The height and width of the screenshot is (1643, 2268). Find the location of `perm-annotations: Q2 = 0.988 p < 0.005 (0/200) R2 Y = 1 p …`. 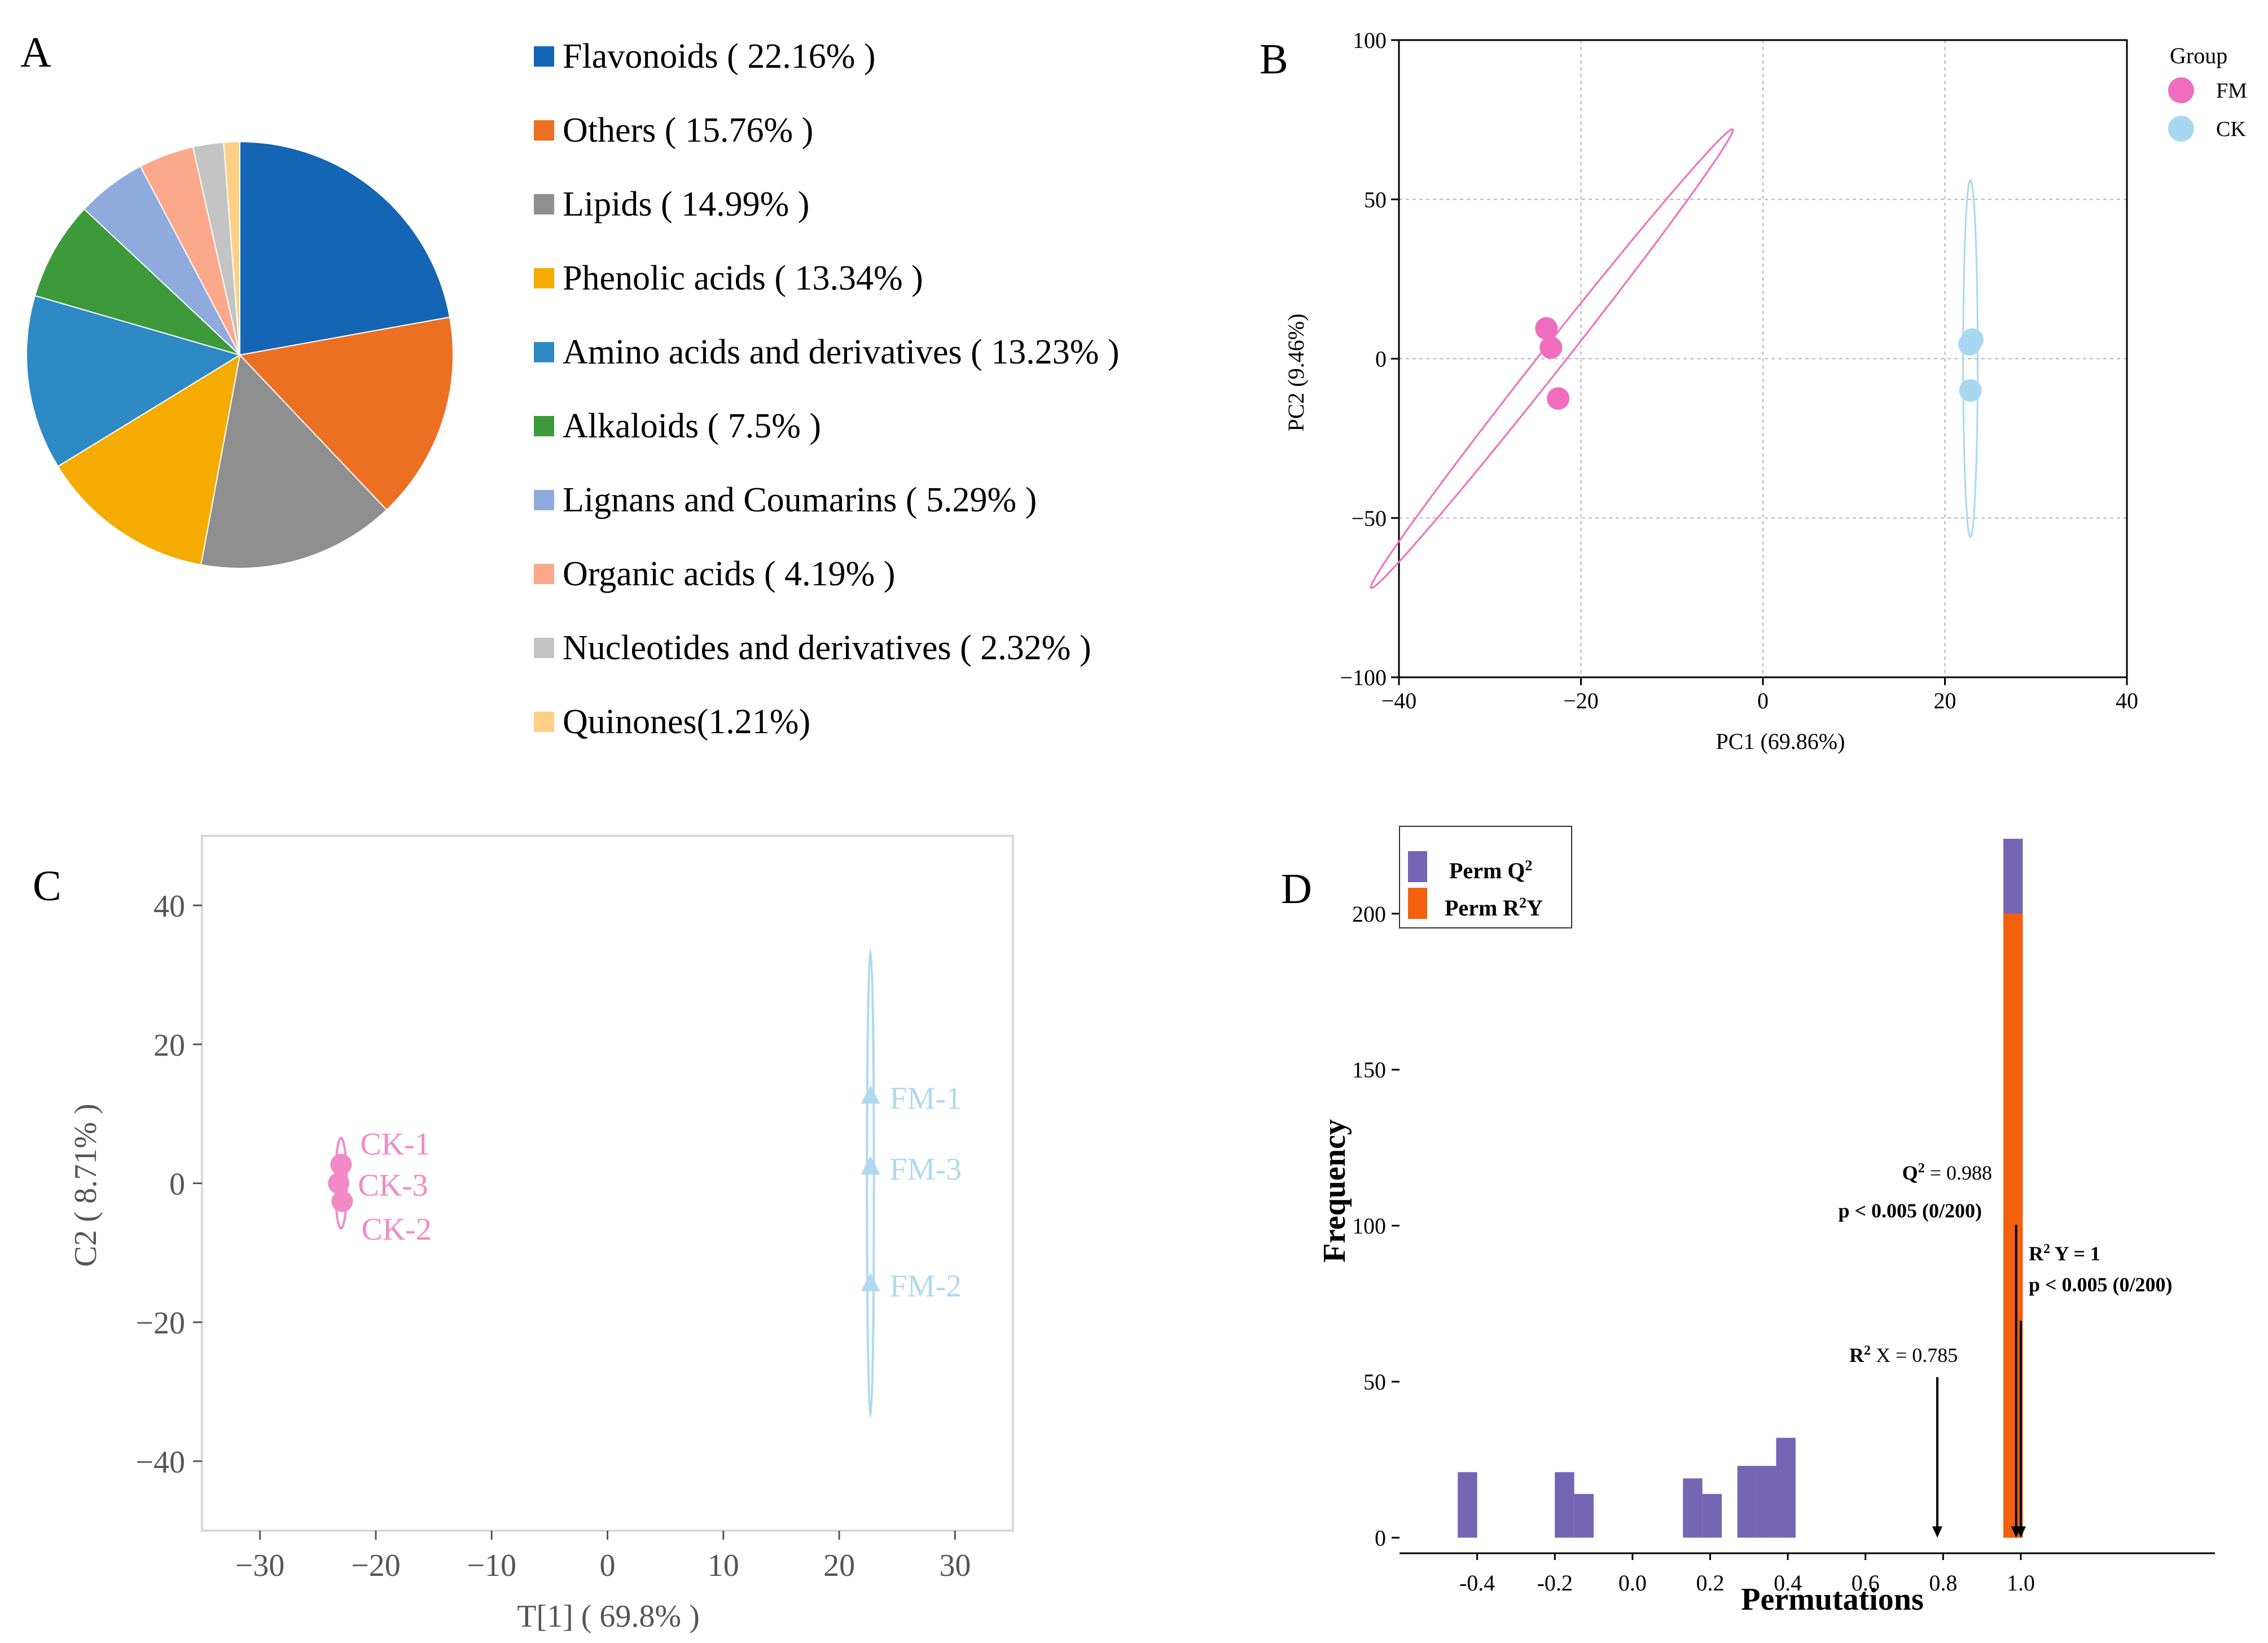

perm-annotations: Q2 = 0.988 p < 0.005 (0/200) R2 Y = 1 p … is located at coordinates (2005, 1263).